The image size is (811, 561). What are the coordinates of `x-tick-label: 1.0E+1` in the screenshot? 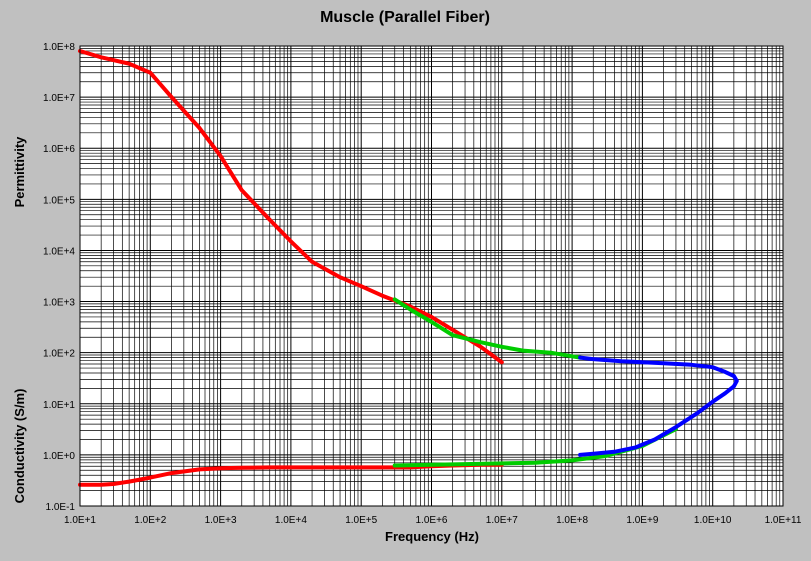 It's located at (80, 520).